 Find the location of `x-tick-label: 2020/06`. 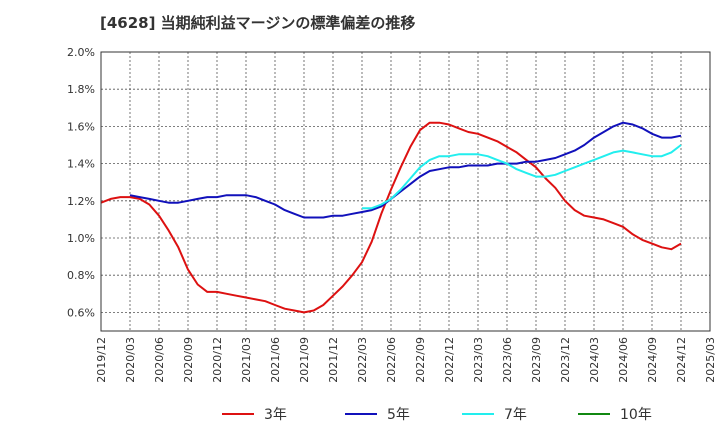

x-tick-label: 2020/06 is located at coordinates (159, 360).